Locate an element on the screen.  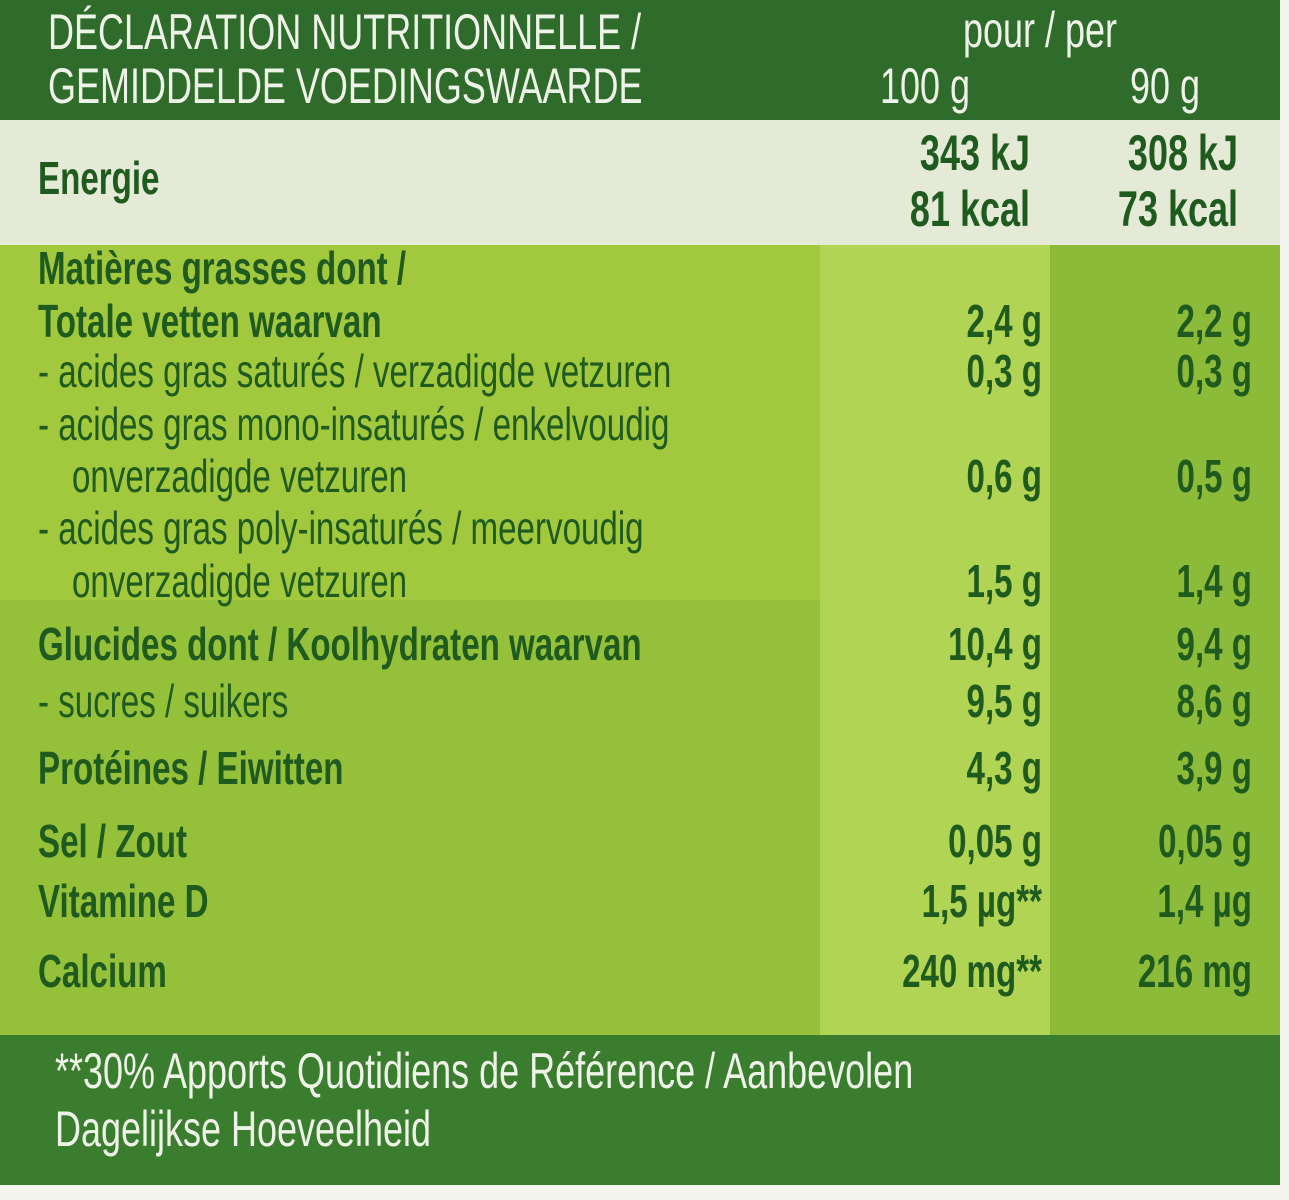
column-100g is located at coordinates (935, 640).